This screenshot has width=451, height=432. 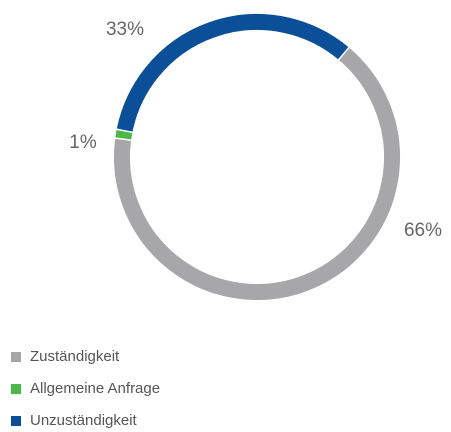 I want to click on value-label: 1%, so click(x=83, y=142).